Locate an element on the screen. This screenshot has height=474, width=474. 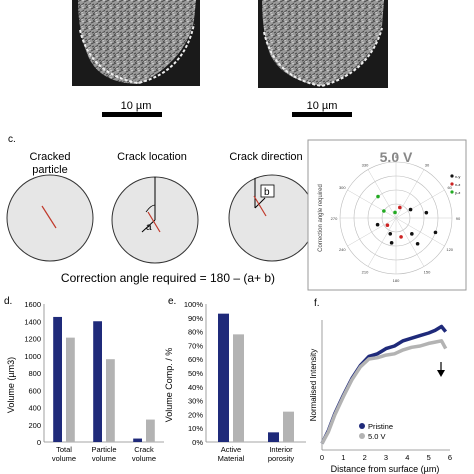
angle-b-label: b is located at coordinates (267, 192).